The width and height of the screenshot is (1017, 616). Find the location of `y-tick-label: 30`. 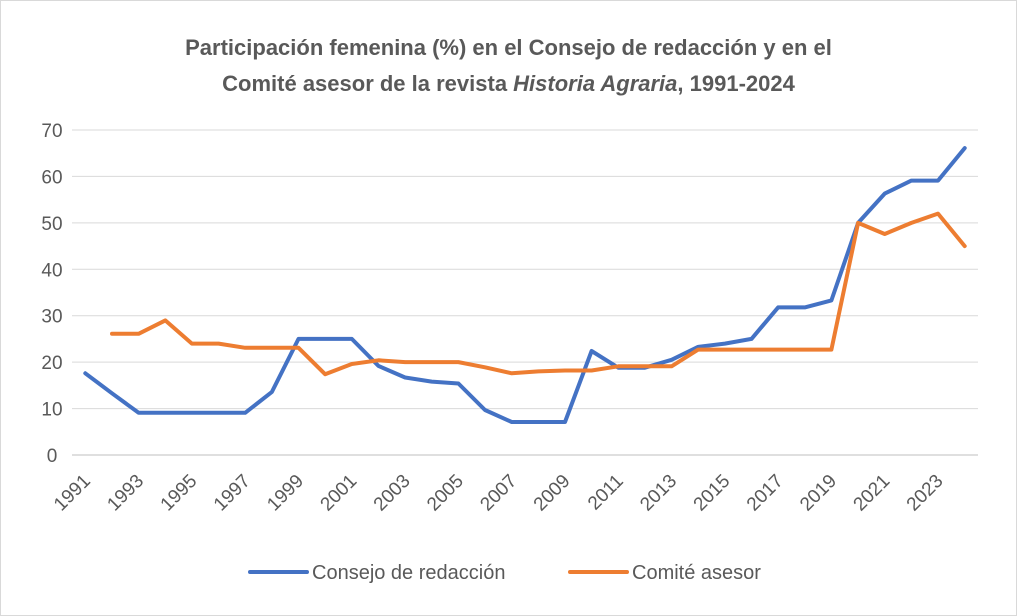

y-tick-label: 30 is located at coordinates (51, 317).